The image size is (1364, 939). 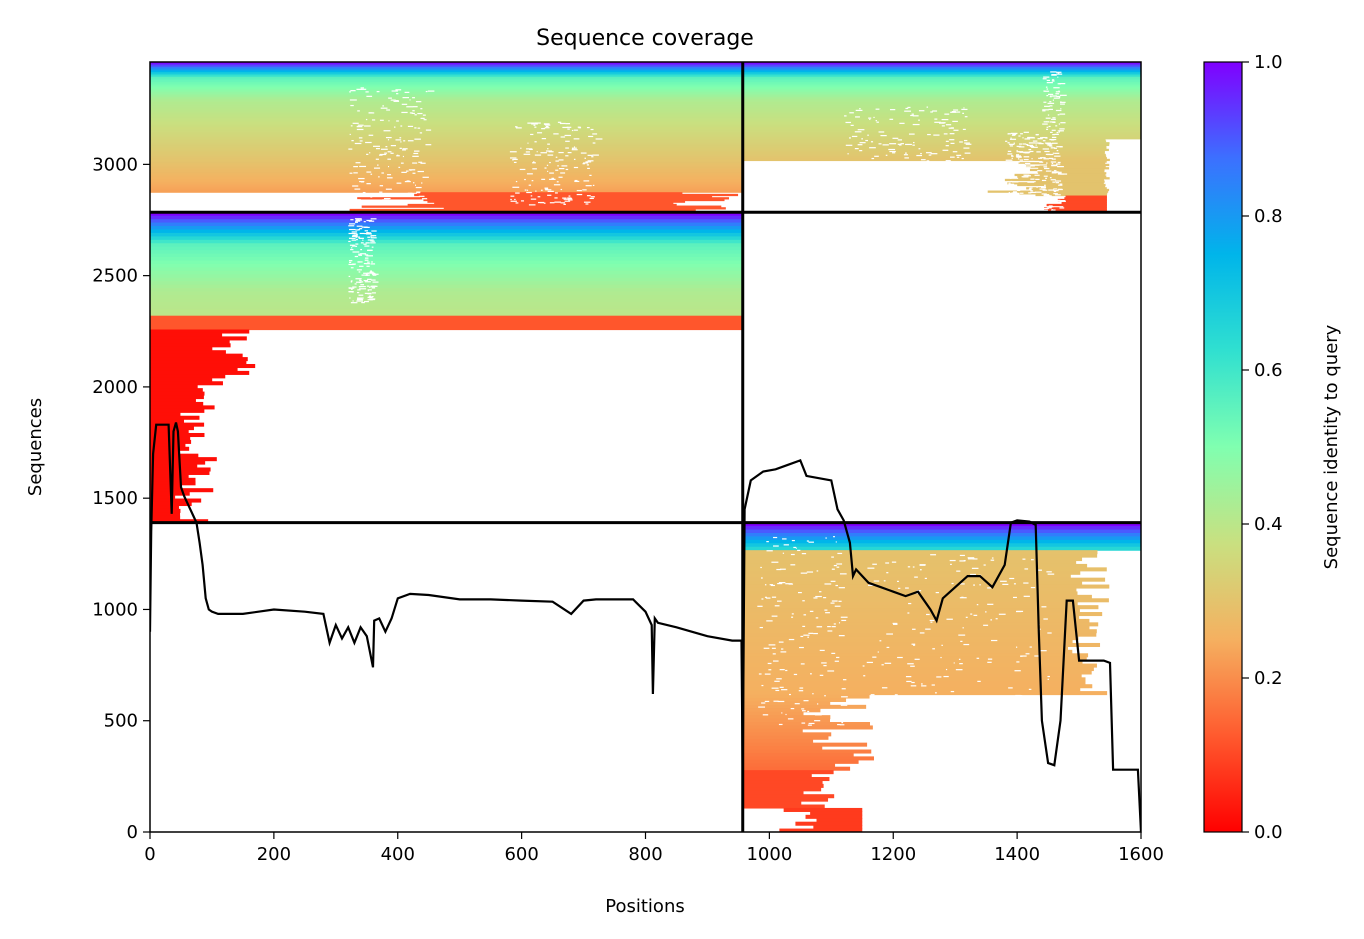 What do you see at coordinates (1141, 854) in the screenshot?
I see `x-tick-label: 1600` at bounding box center [1141, 854].